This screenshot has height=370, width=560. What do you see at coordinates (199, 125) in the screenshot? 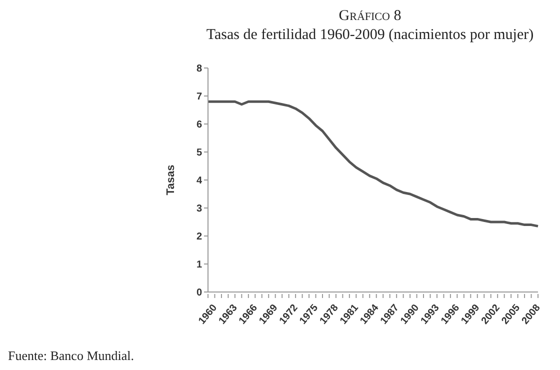
I see `y-tick-label: 6` at bounding box center [199, 125].